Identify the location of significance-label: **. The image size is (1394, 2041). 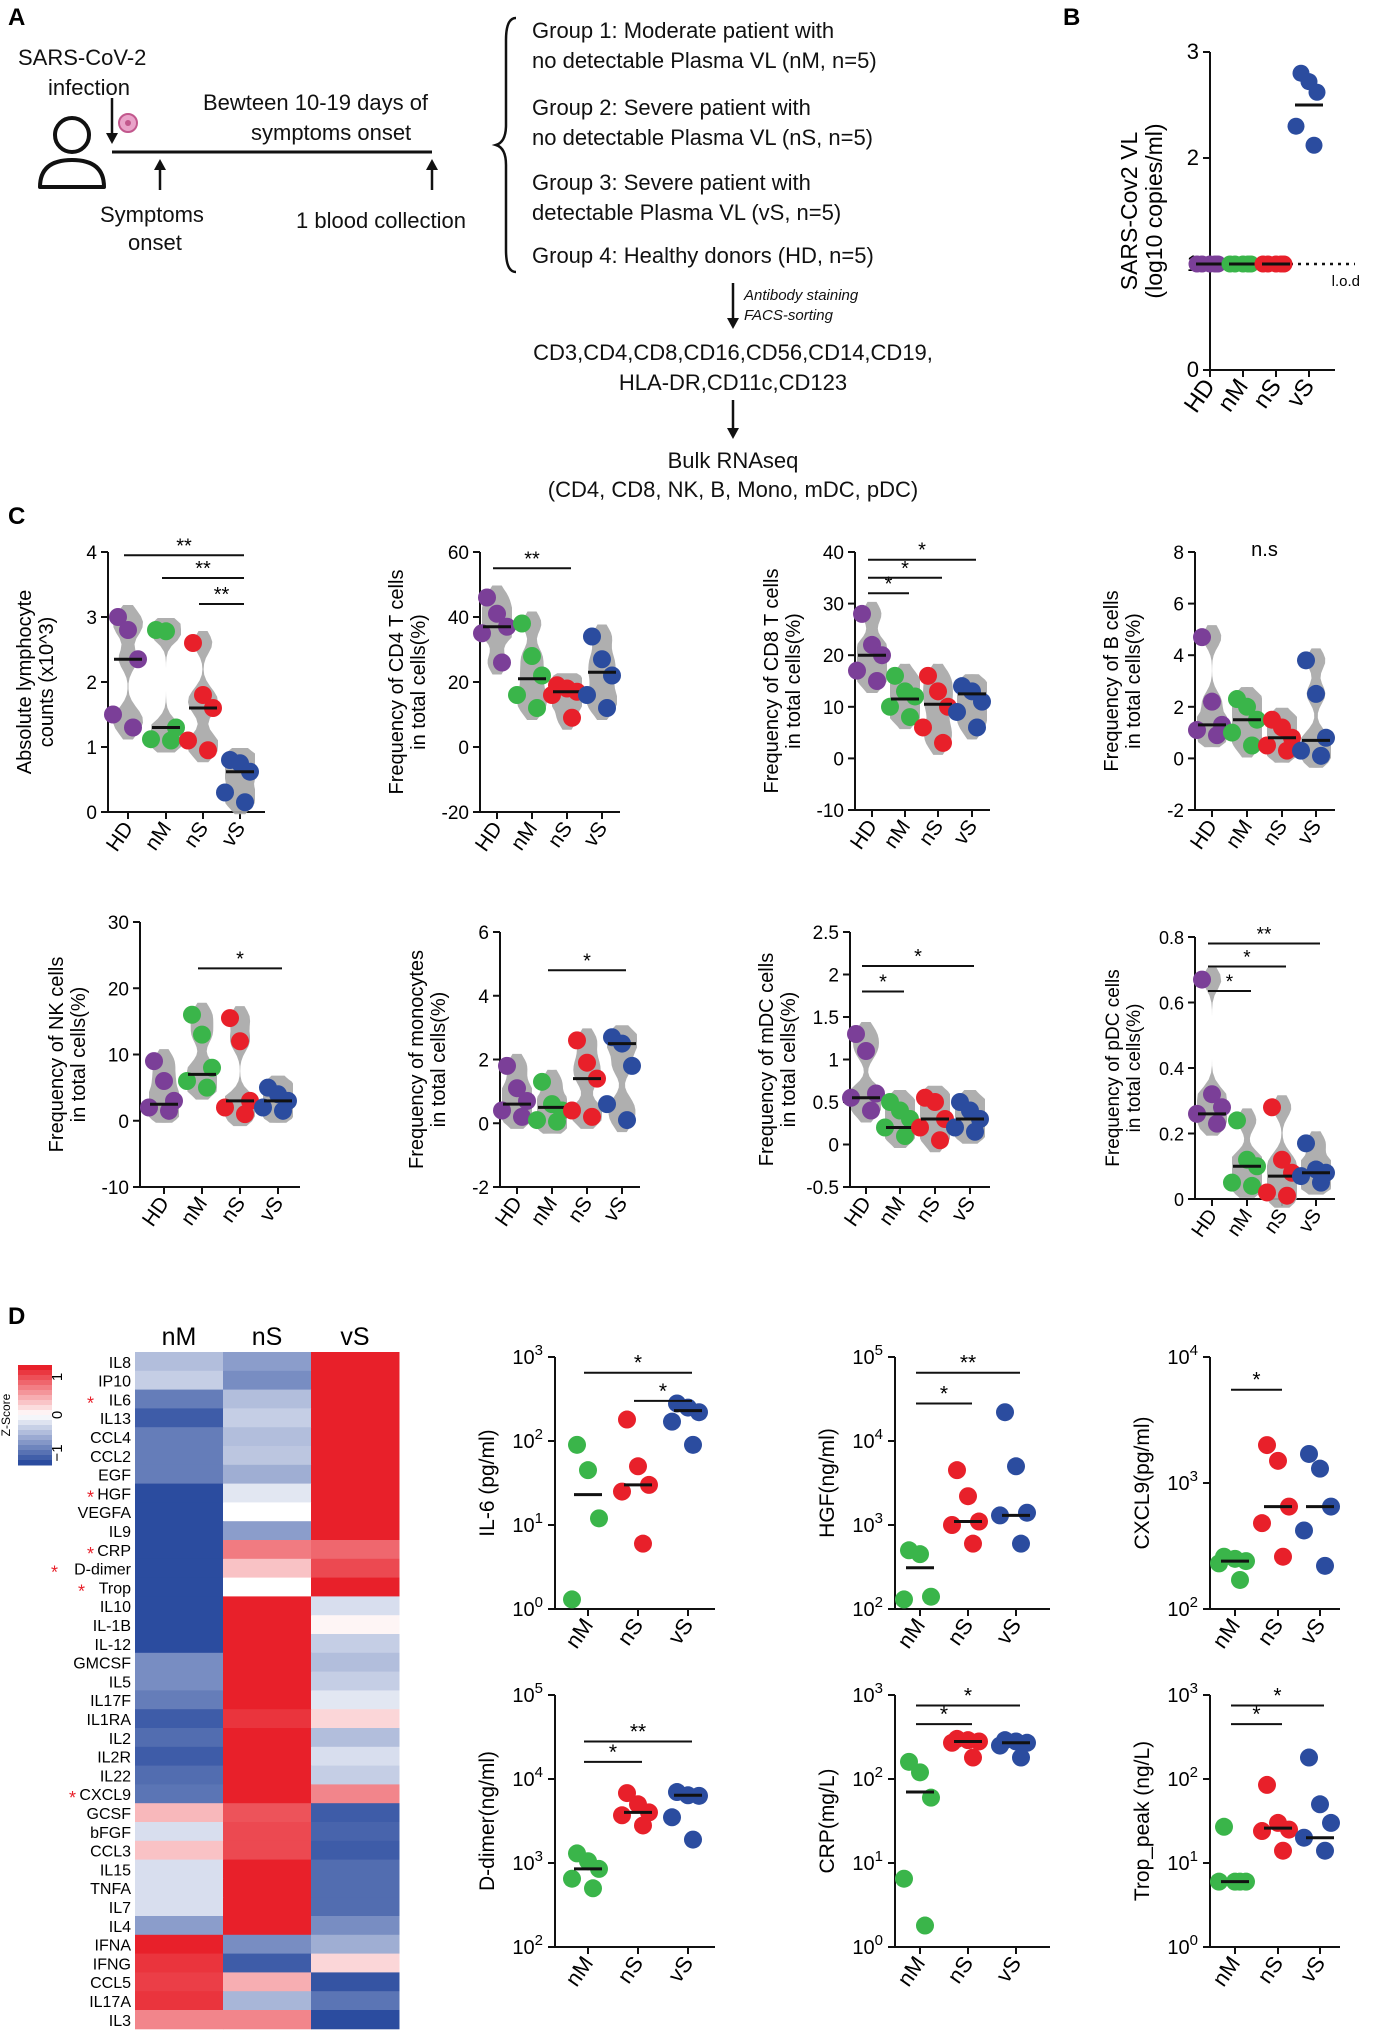
(1264, 935).